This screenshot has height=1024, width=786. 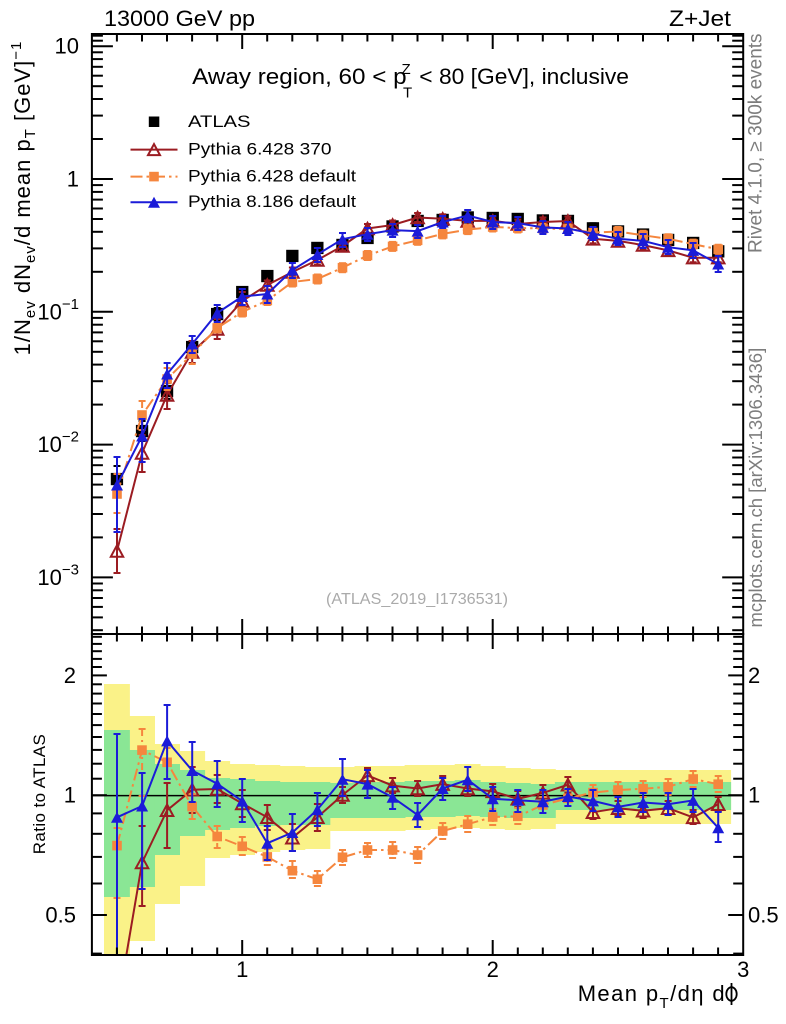 What do you see at coordinates (58, 575) in the screenshot?
I see `svg-text: 10−3` at bounding box center [58, 575].